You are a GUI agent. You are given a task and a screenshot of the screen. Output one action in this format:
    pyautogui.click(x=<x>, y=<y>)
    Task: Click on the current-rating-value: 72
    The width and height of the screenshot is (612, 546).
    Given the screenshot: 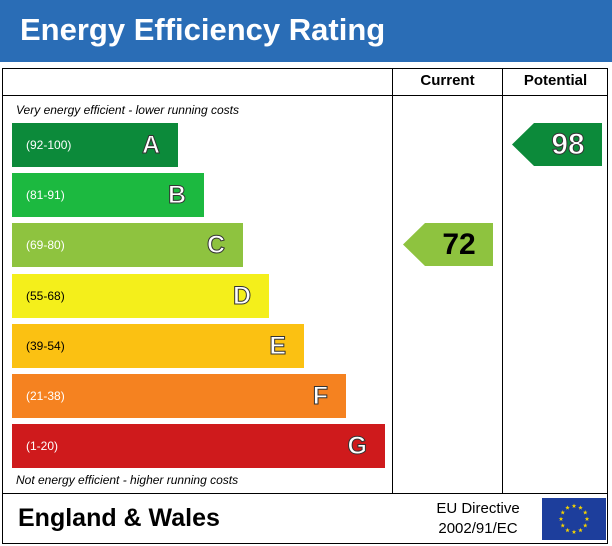 What is the action you would take?
    pyautogui.click(x=459, y=244)
    